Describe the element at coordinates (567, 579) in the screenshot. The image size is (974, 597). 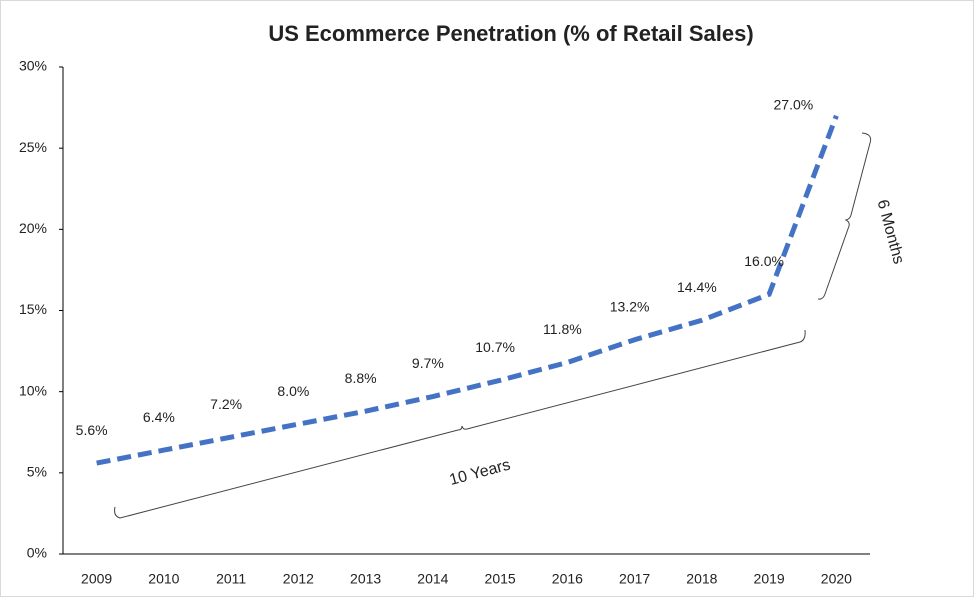
I see `x-tick-label: 2016` at that location.